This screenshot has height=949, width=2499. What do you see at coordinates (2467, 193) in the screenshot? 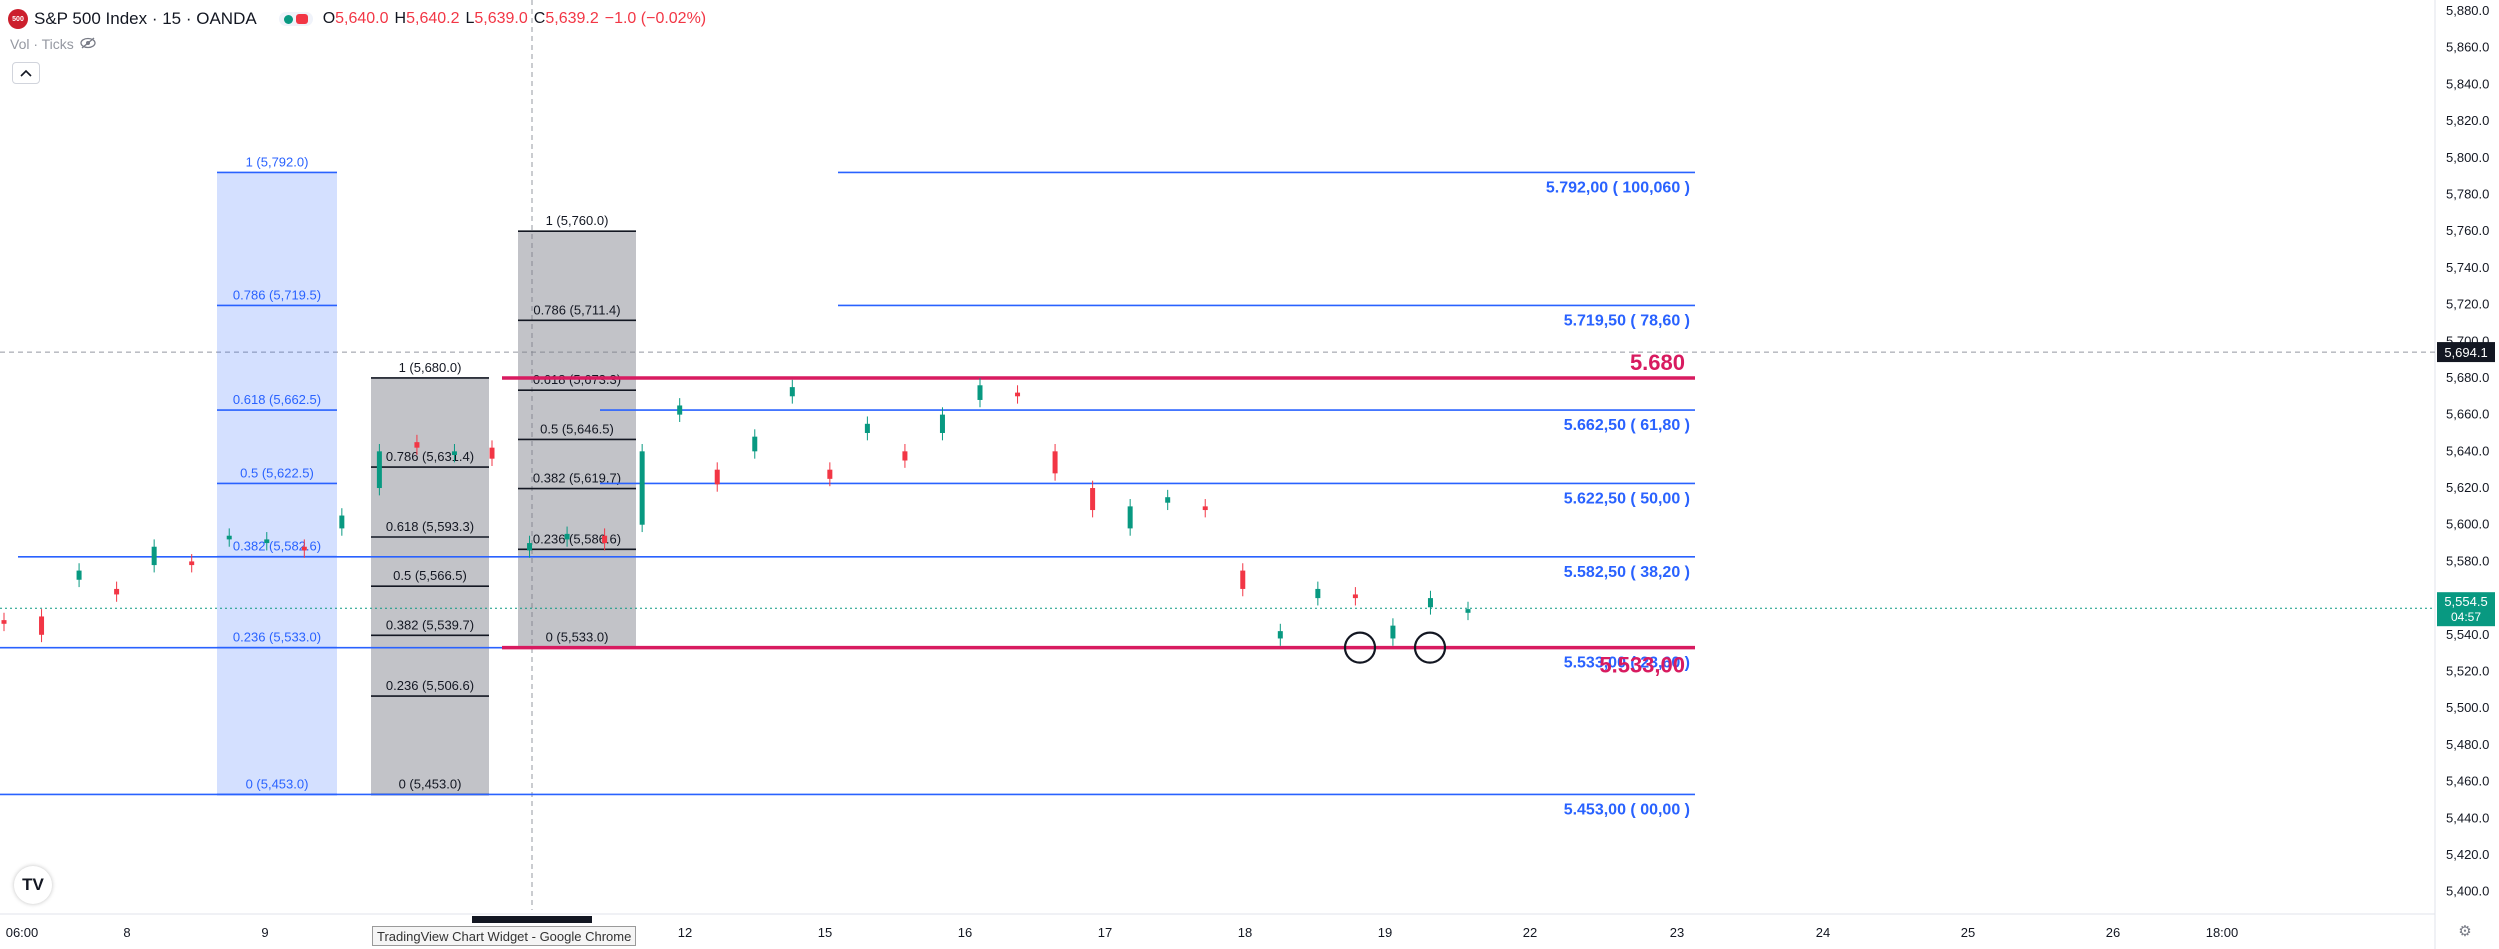
I see `y-tick-label: 5,780.0` at bounding box center [2467, 193].